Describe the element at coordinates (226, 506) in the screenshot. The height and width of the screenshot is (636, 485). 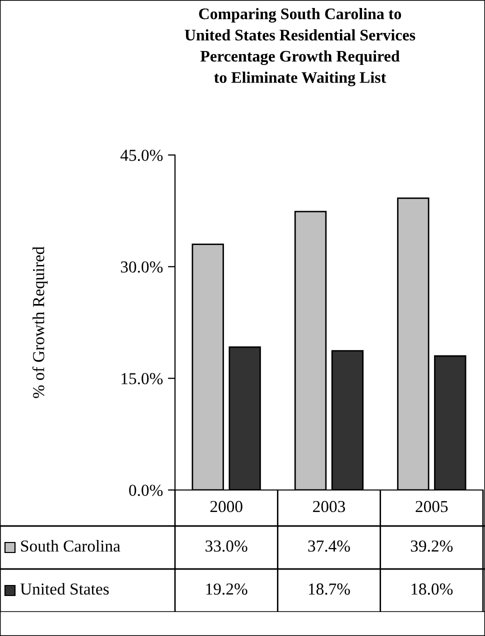
I see `x-tick-label: 2000` at that location.